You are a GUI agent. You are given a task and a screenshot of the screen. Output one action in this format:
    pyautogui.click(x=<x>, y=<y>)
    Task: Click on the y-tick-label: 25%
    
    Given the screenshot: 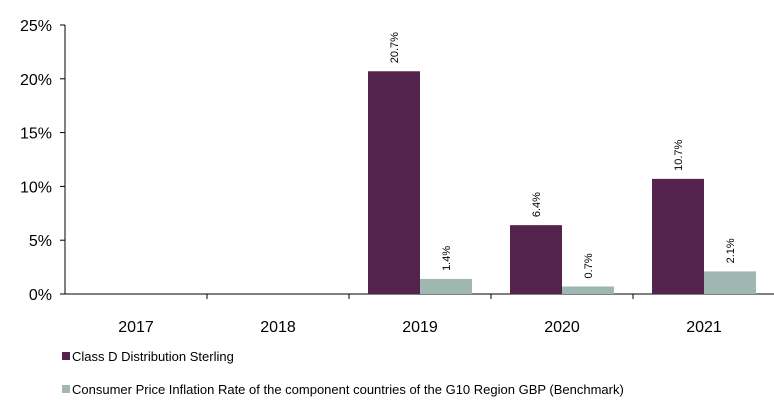 What is the action you would take?
    pyautogui.click(x=36, y=26)
    